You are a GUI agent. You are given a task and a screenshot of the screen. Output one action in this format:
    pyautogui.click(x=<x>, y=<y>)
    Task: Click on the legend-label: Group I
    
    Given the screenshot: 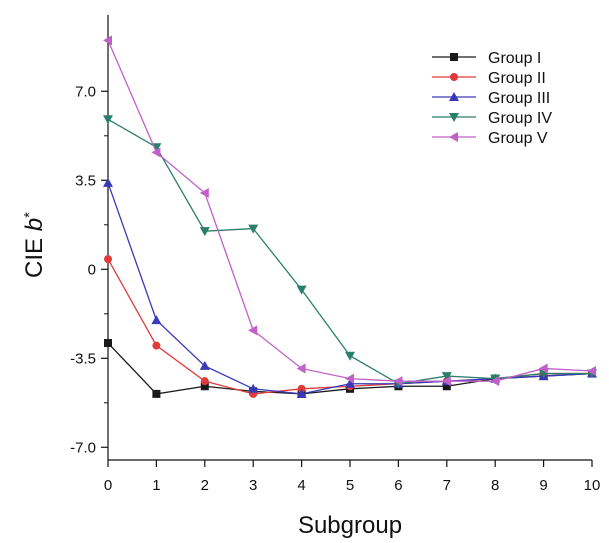 What is the action you would take?
    pyautogui.click(x=514, y=58)
    